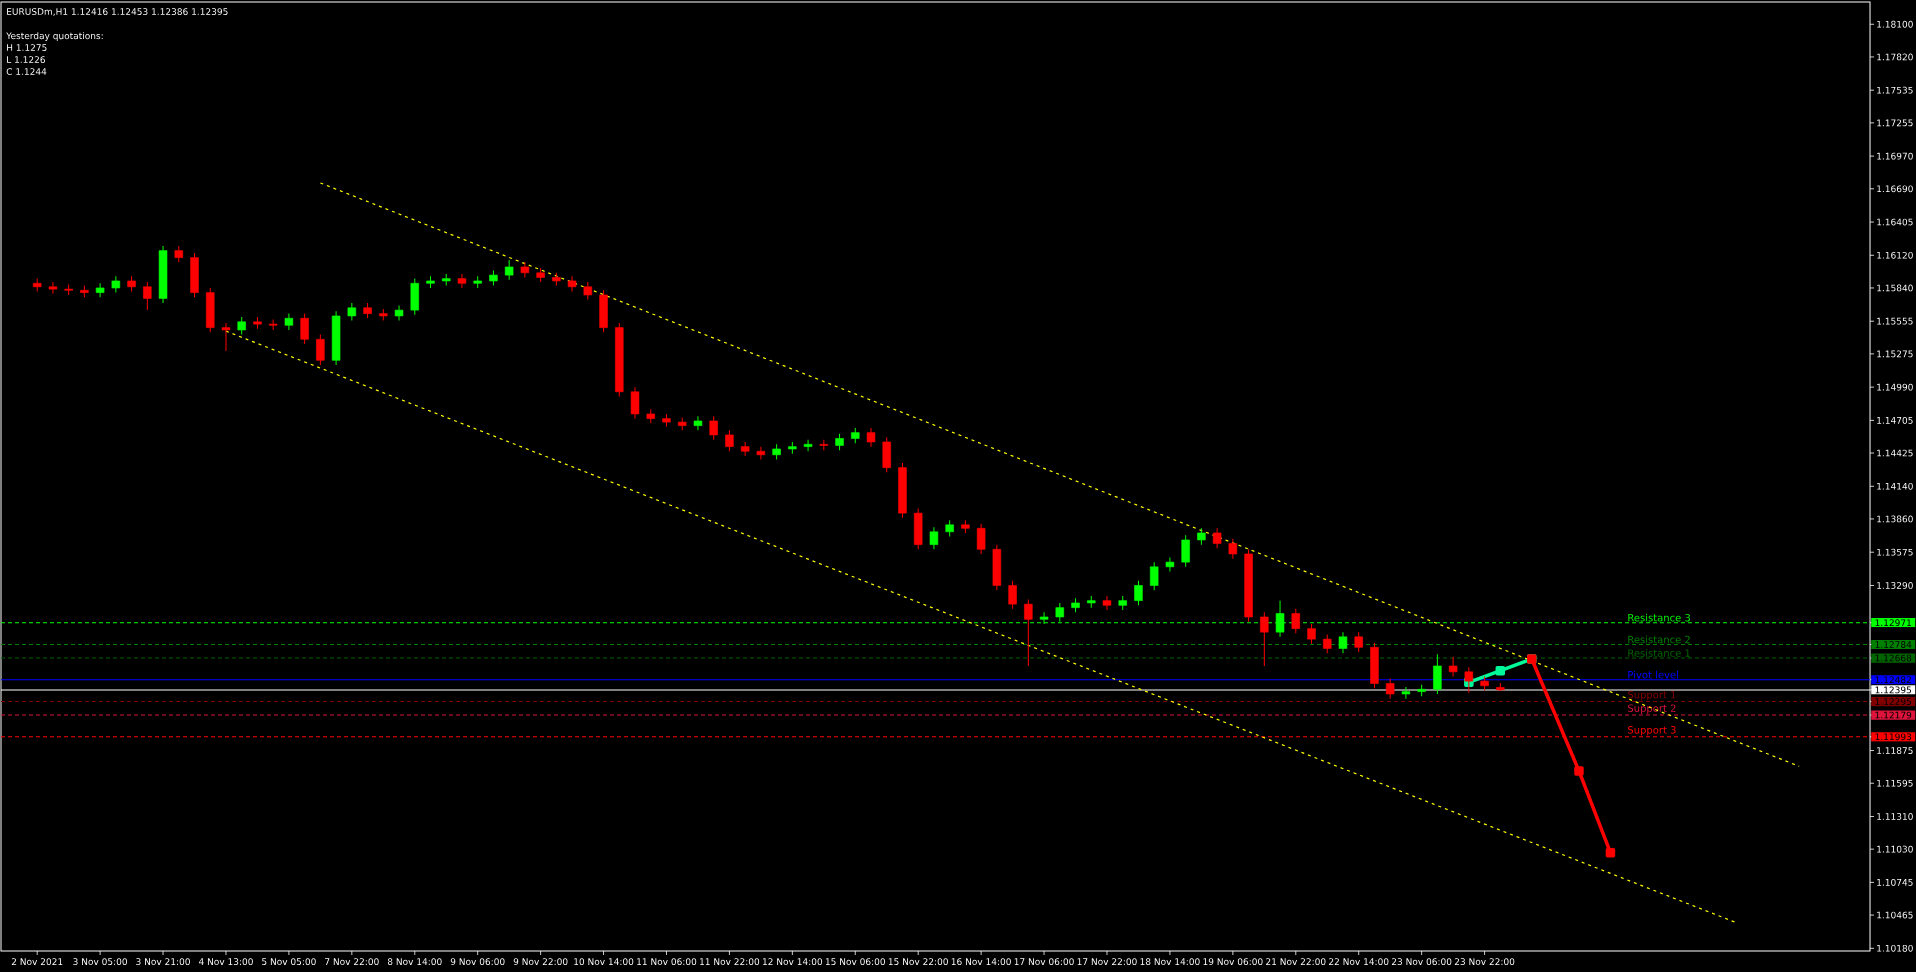 The width and height of the screenshot is (1916, 972). I want to click on y-tick-label: 1.14705, so click(1895, 420).